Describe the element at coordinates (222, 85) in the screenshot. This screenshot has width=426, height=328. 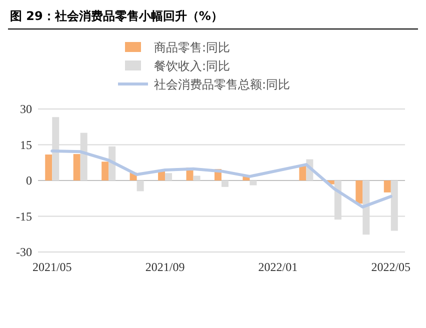
I see `legend-label: 社会消费品零售总额:同比` at that location.